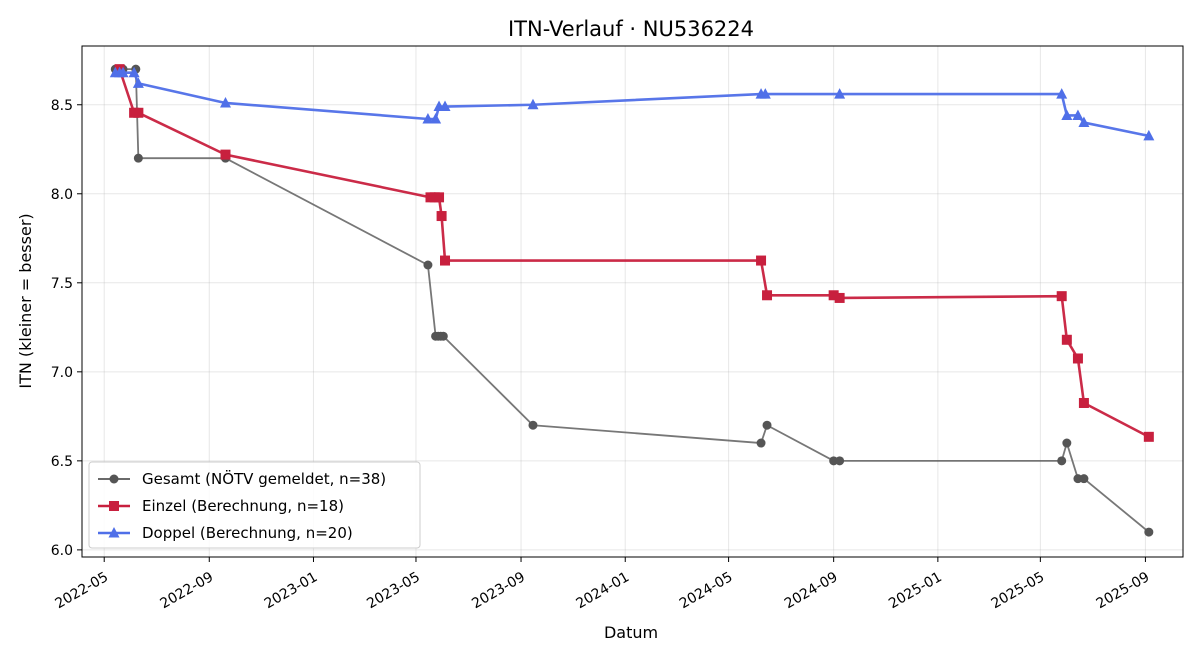 The height and width of the screenshot is (660, 1200). Describe the element at coordinates (62, 106) in the screenshot. I see `y-tick-label: 8.5` at that location.